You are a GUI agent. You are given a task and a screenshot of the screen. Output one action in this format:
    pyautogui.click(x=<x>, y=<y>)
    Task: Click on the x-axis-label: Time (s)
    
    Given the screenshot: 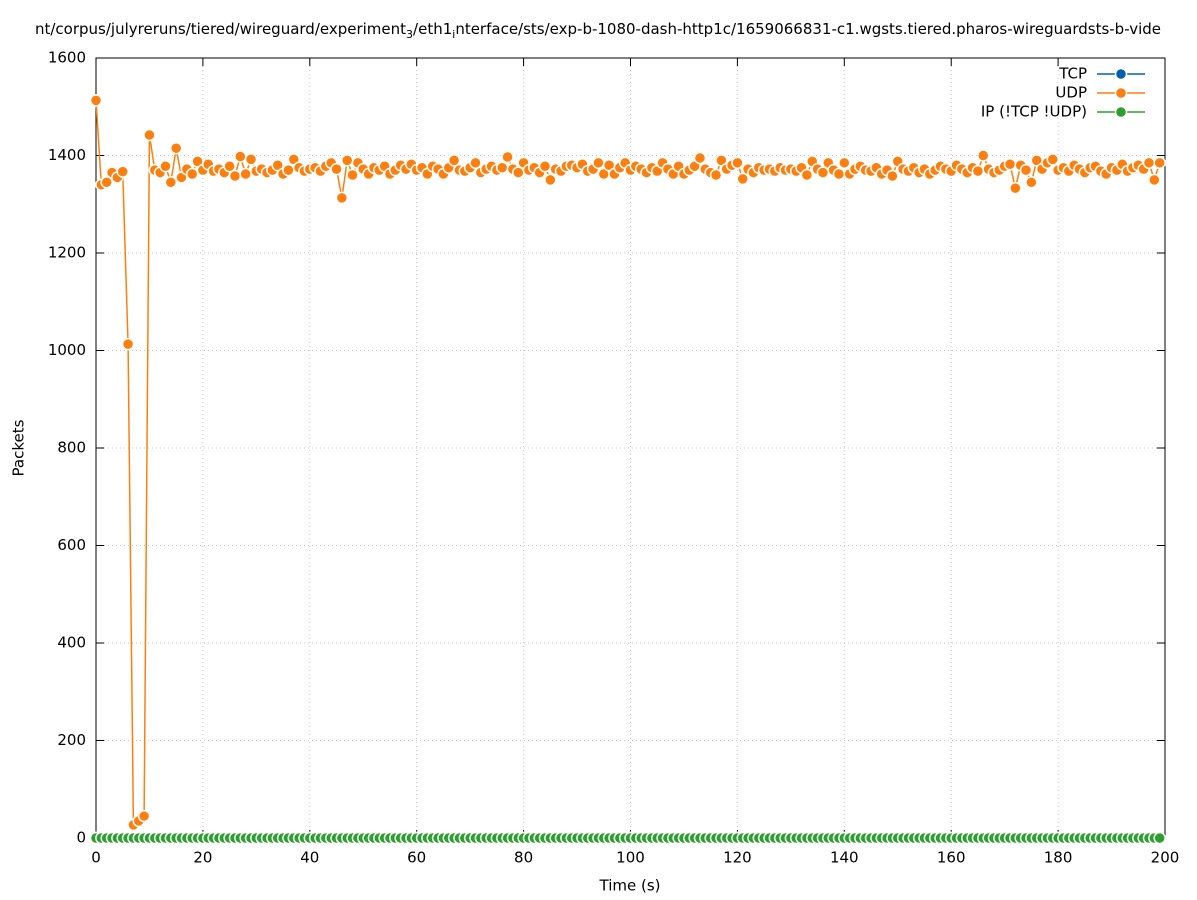 What is the action you would take?
    pyautogui.click(x=630, y=886)
    